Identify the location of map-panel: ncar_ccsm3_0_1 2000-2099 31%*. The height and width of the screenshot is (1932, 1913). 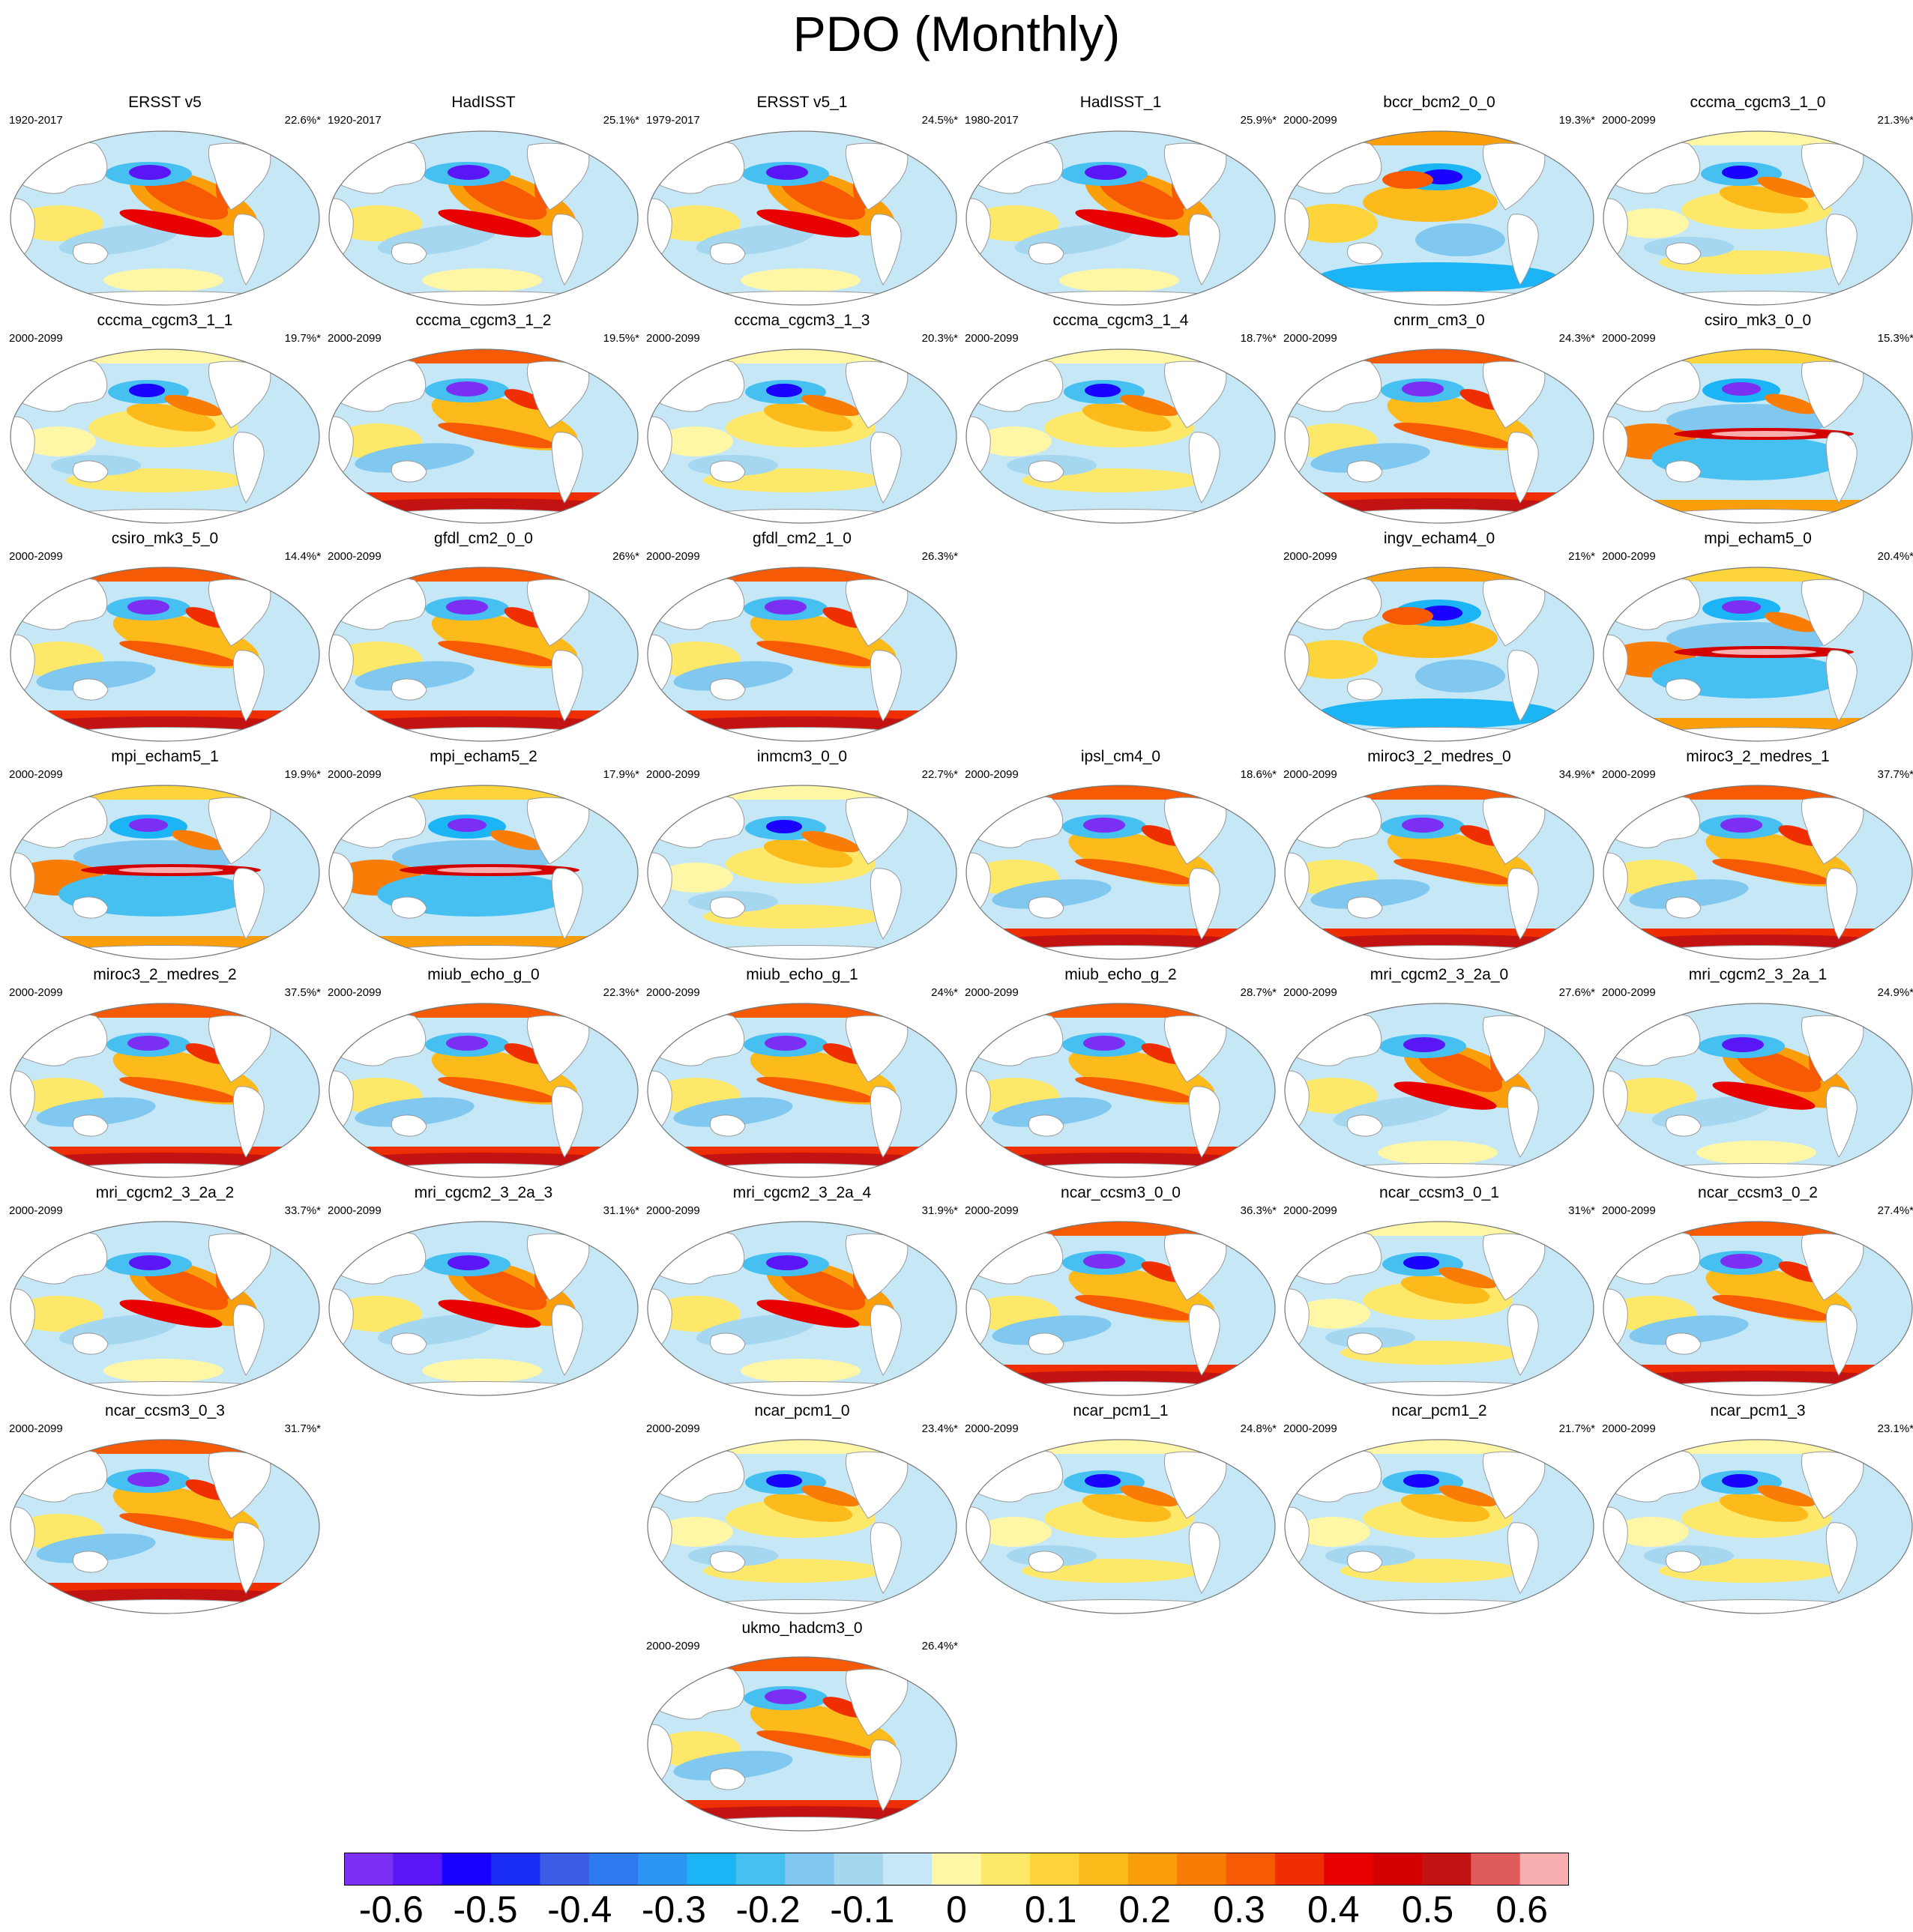
(1439, 1292).